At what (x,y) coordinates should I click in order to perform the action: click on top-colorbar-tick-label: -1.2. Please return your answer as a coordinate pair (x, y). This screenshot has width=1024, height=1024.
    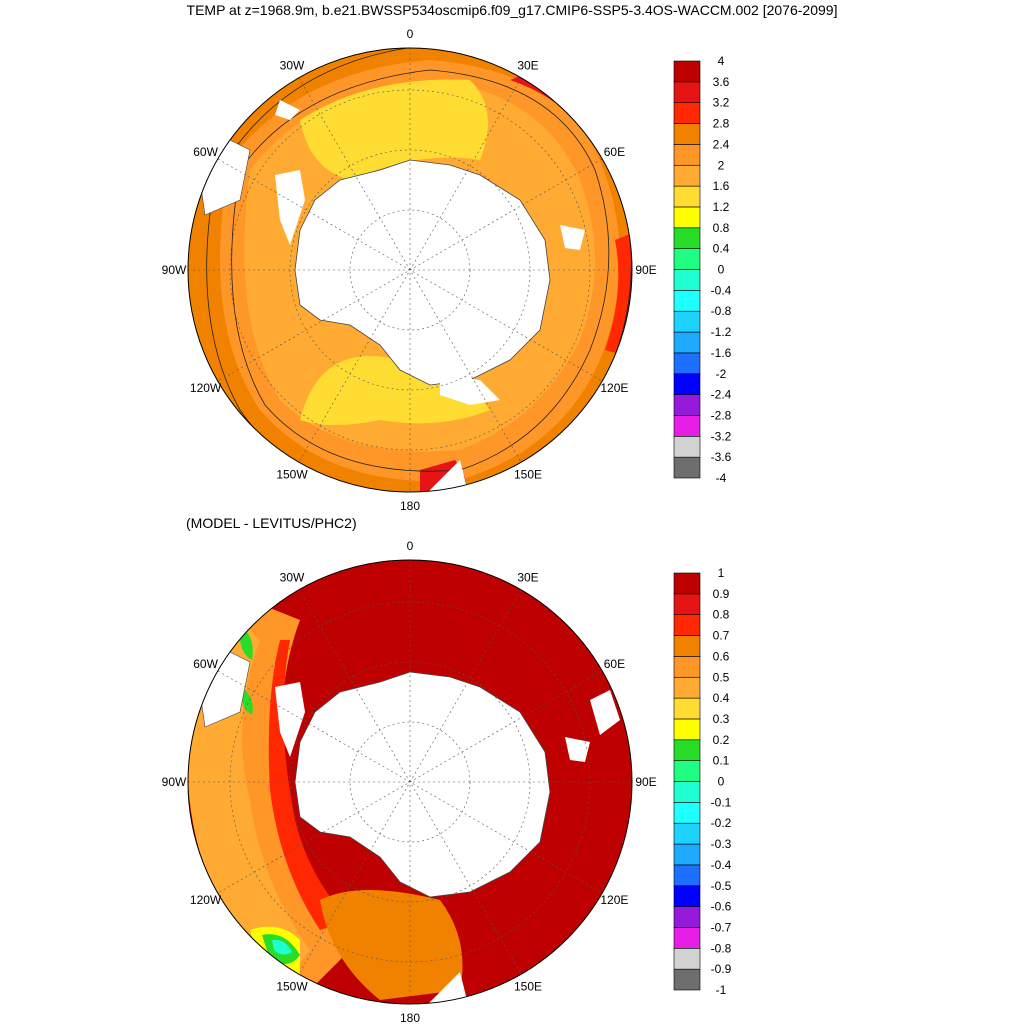
    Looking at the image, I should click on (721, 332).